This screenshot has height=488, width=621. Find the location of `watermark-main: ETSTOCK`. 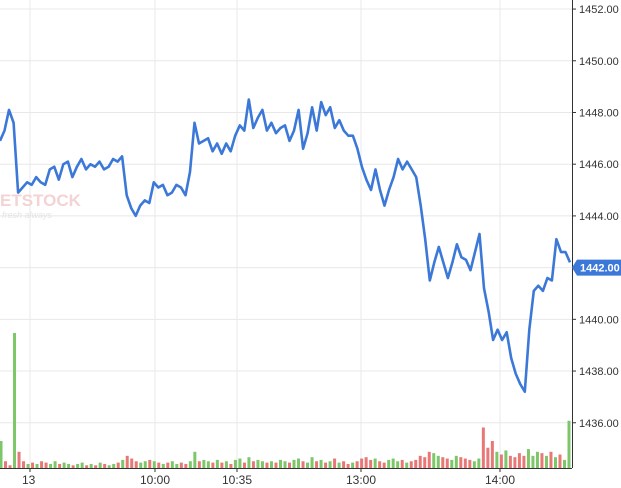

watermark-main: ETSTOCK is located at coordinates (41, 200).